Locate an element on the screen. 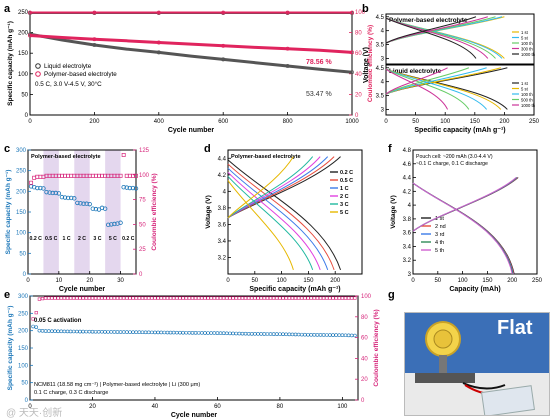 This screenshot has height=420, width=554. panel-b-discharge-curve is located at coordinates (431, 38).